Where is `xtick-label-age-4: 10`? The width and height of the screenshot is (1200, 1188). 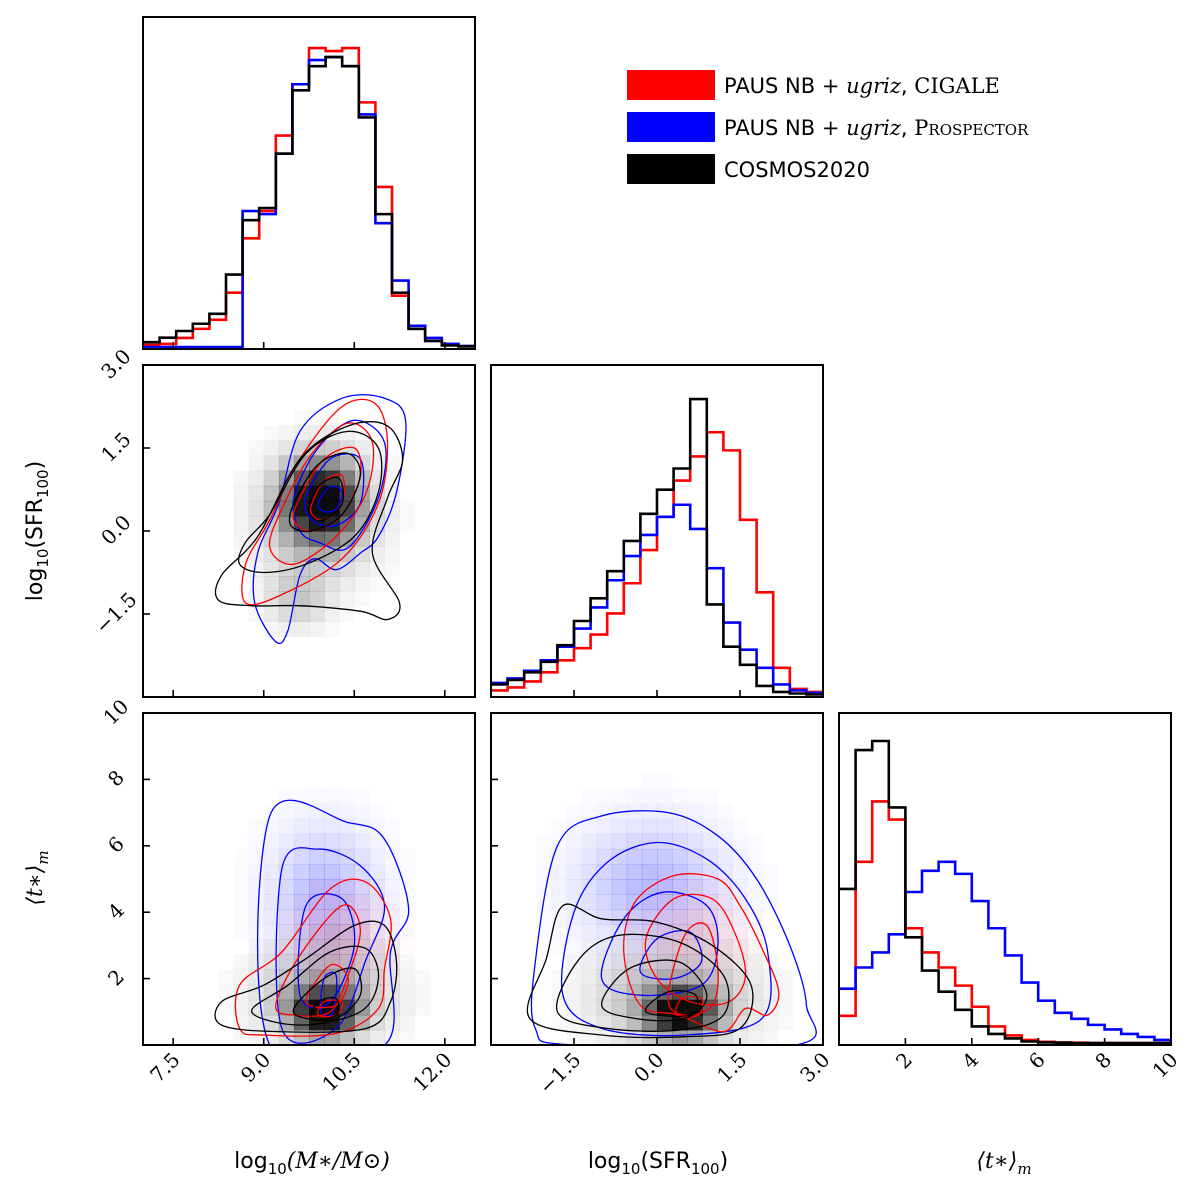
xtick-label-age-4: 10 is located at coordinates (1165, 1065).